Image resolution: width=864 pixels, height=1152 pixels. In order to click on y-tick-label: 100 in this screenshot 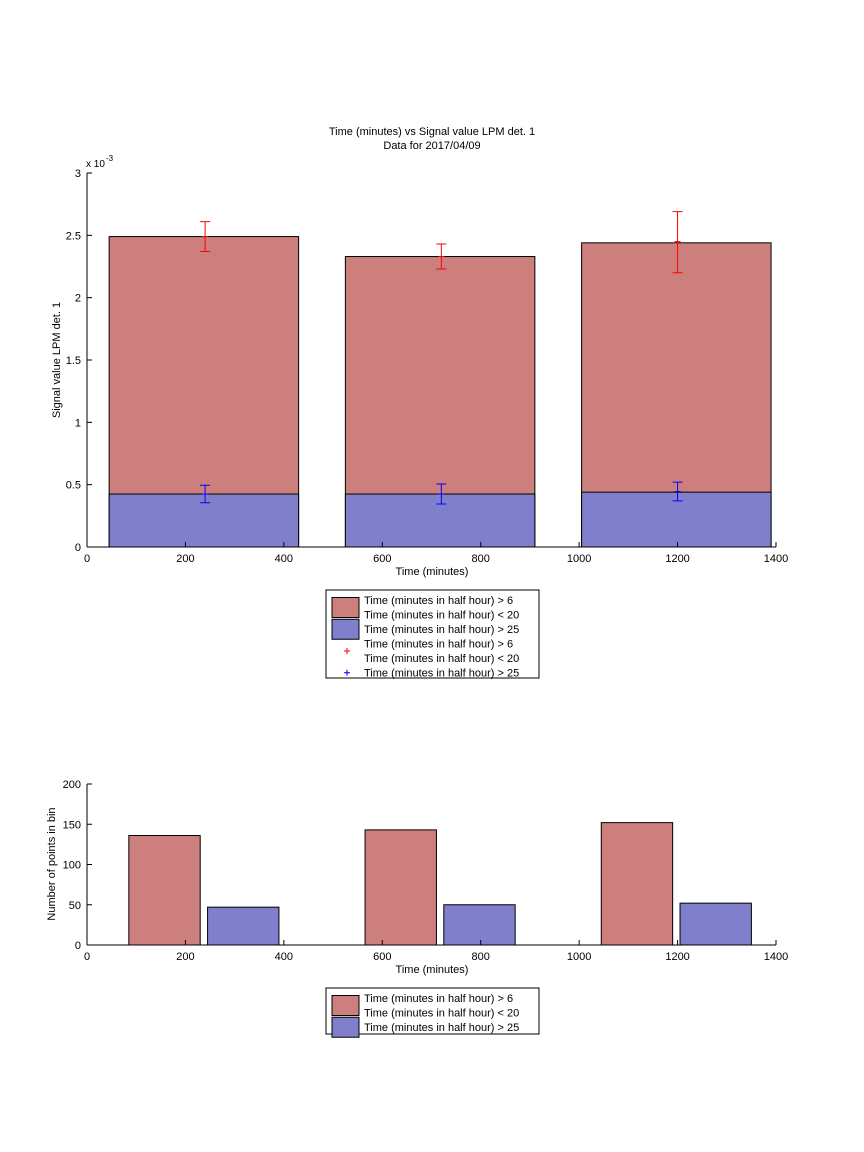, I will do `click(72, 866)`.